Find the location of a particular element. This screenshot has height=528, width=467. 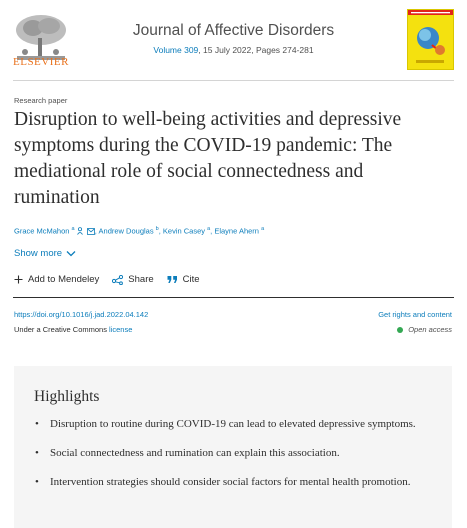

highlights-title: Highlights is located at coordinates (67, 396).